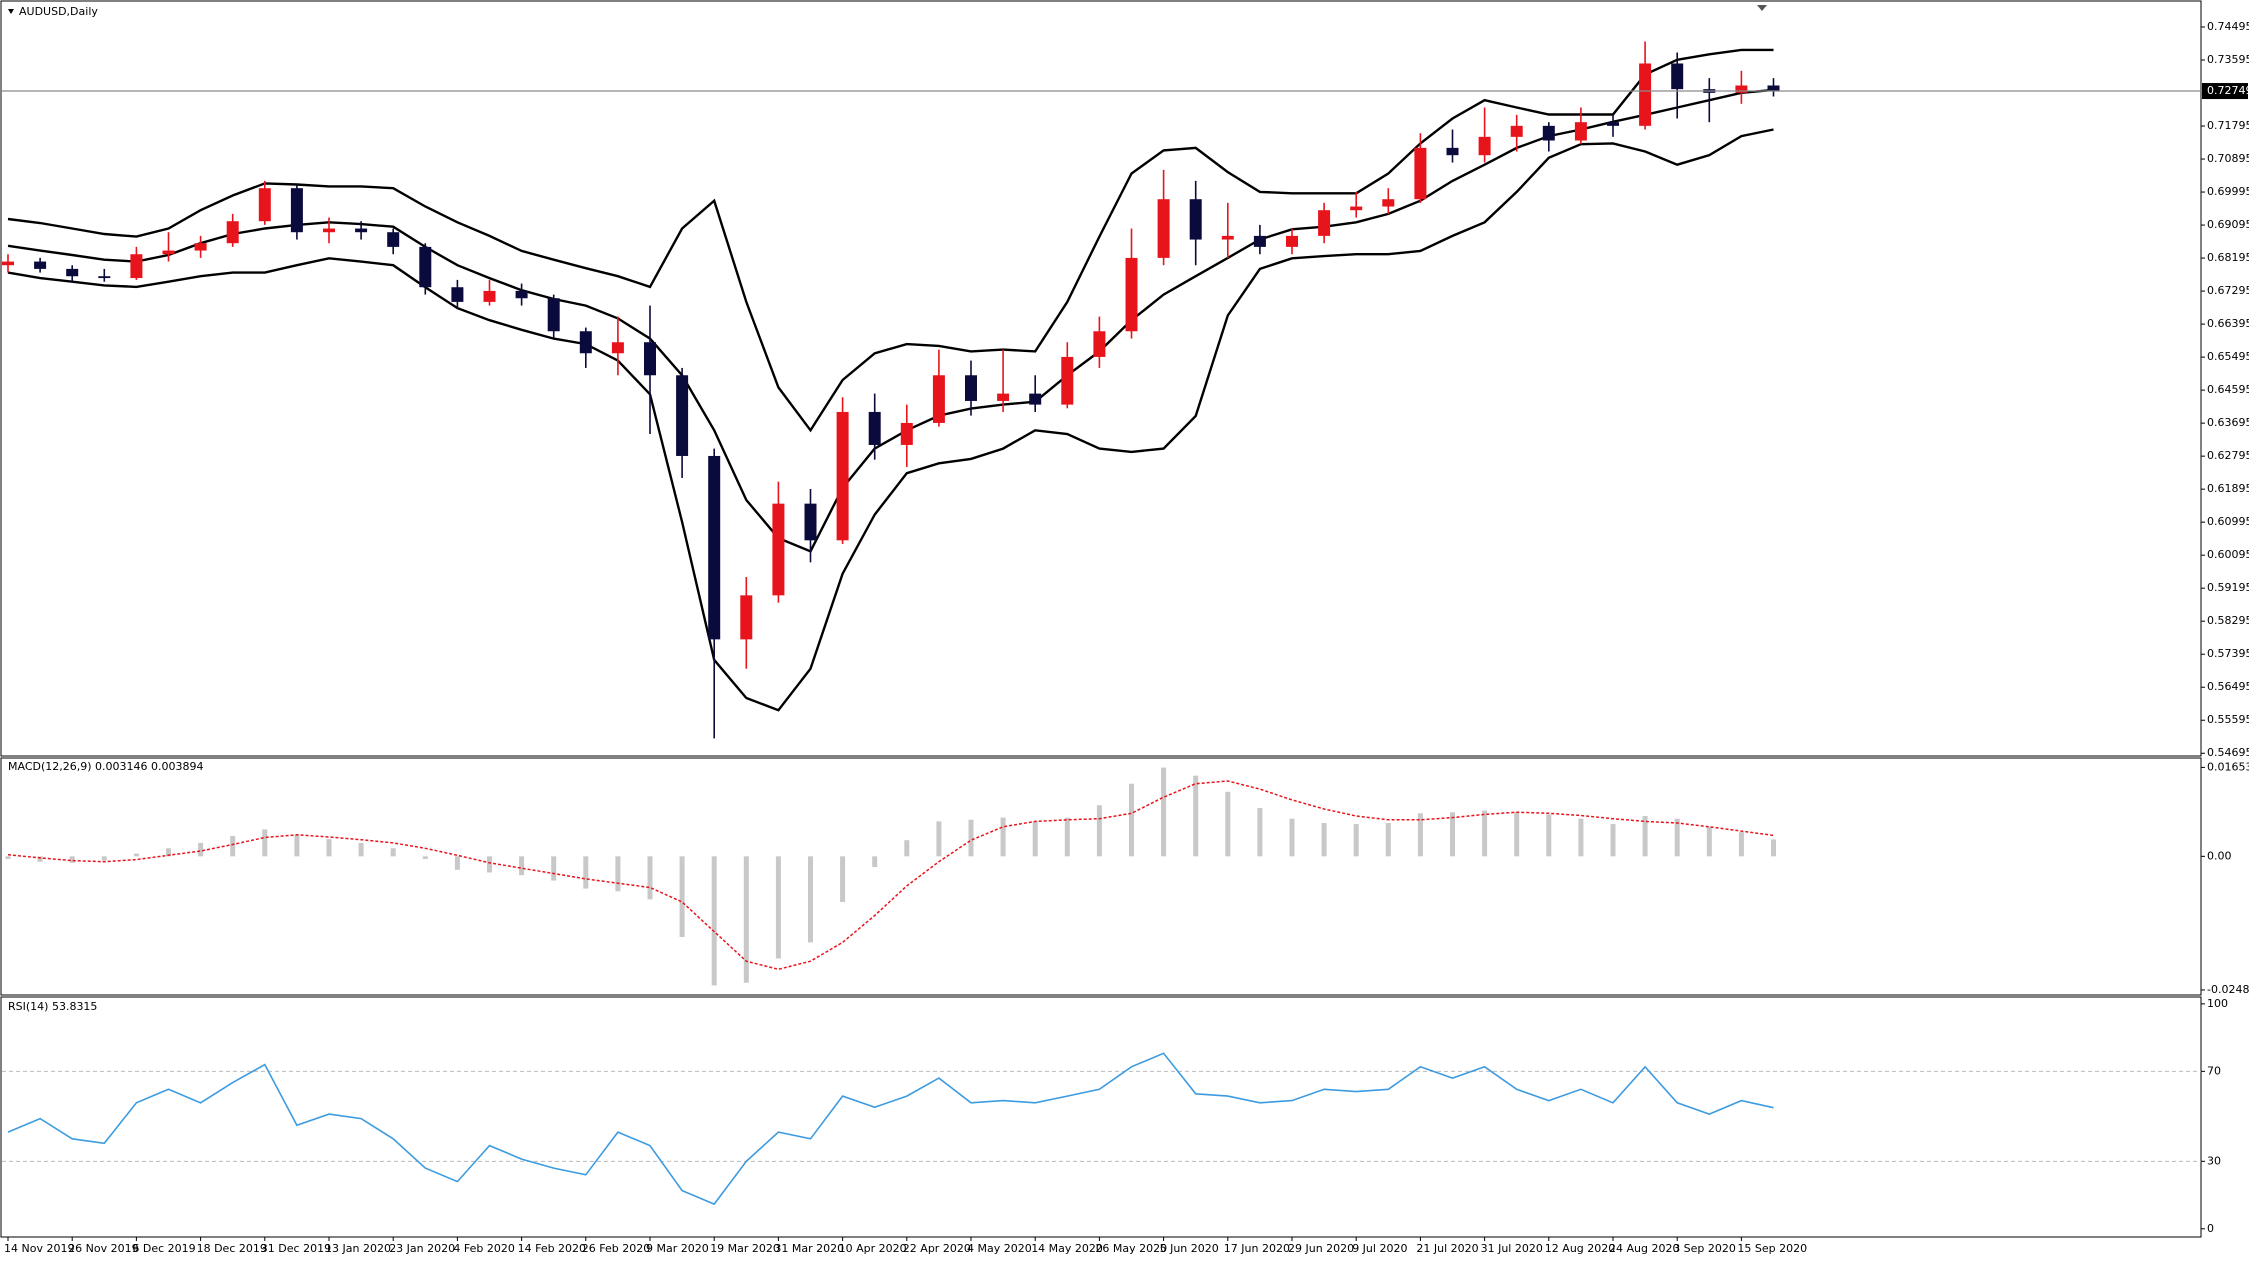 The height and width of the screenshot is (1264, 2249). Describe the element at coordinates (2228, 719) in the screenshot. I see `y-tick-label: 0.55595` at that location.